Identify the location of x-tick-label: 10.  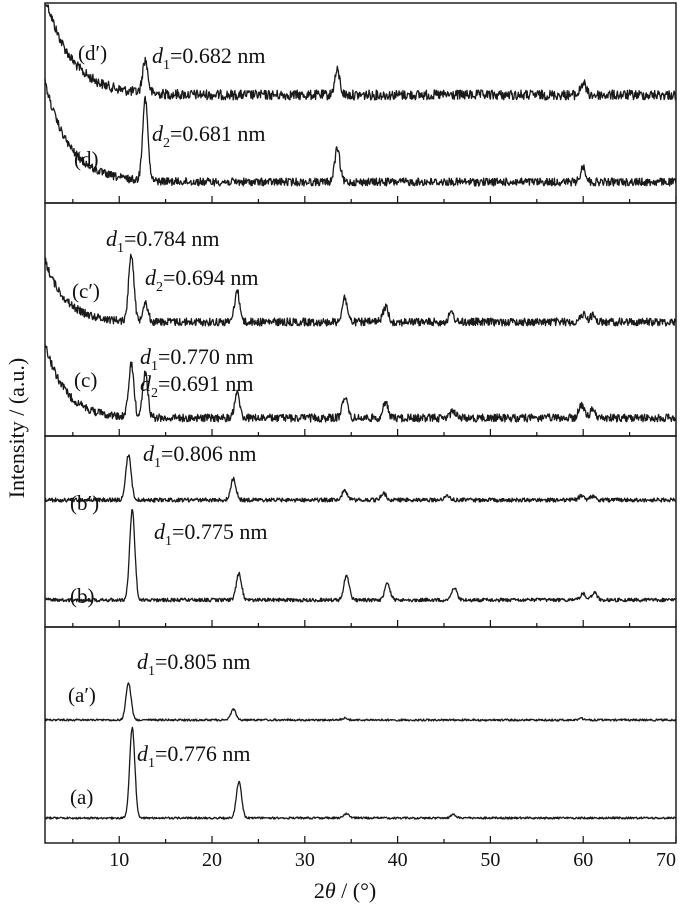
(119, 860).